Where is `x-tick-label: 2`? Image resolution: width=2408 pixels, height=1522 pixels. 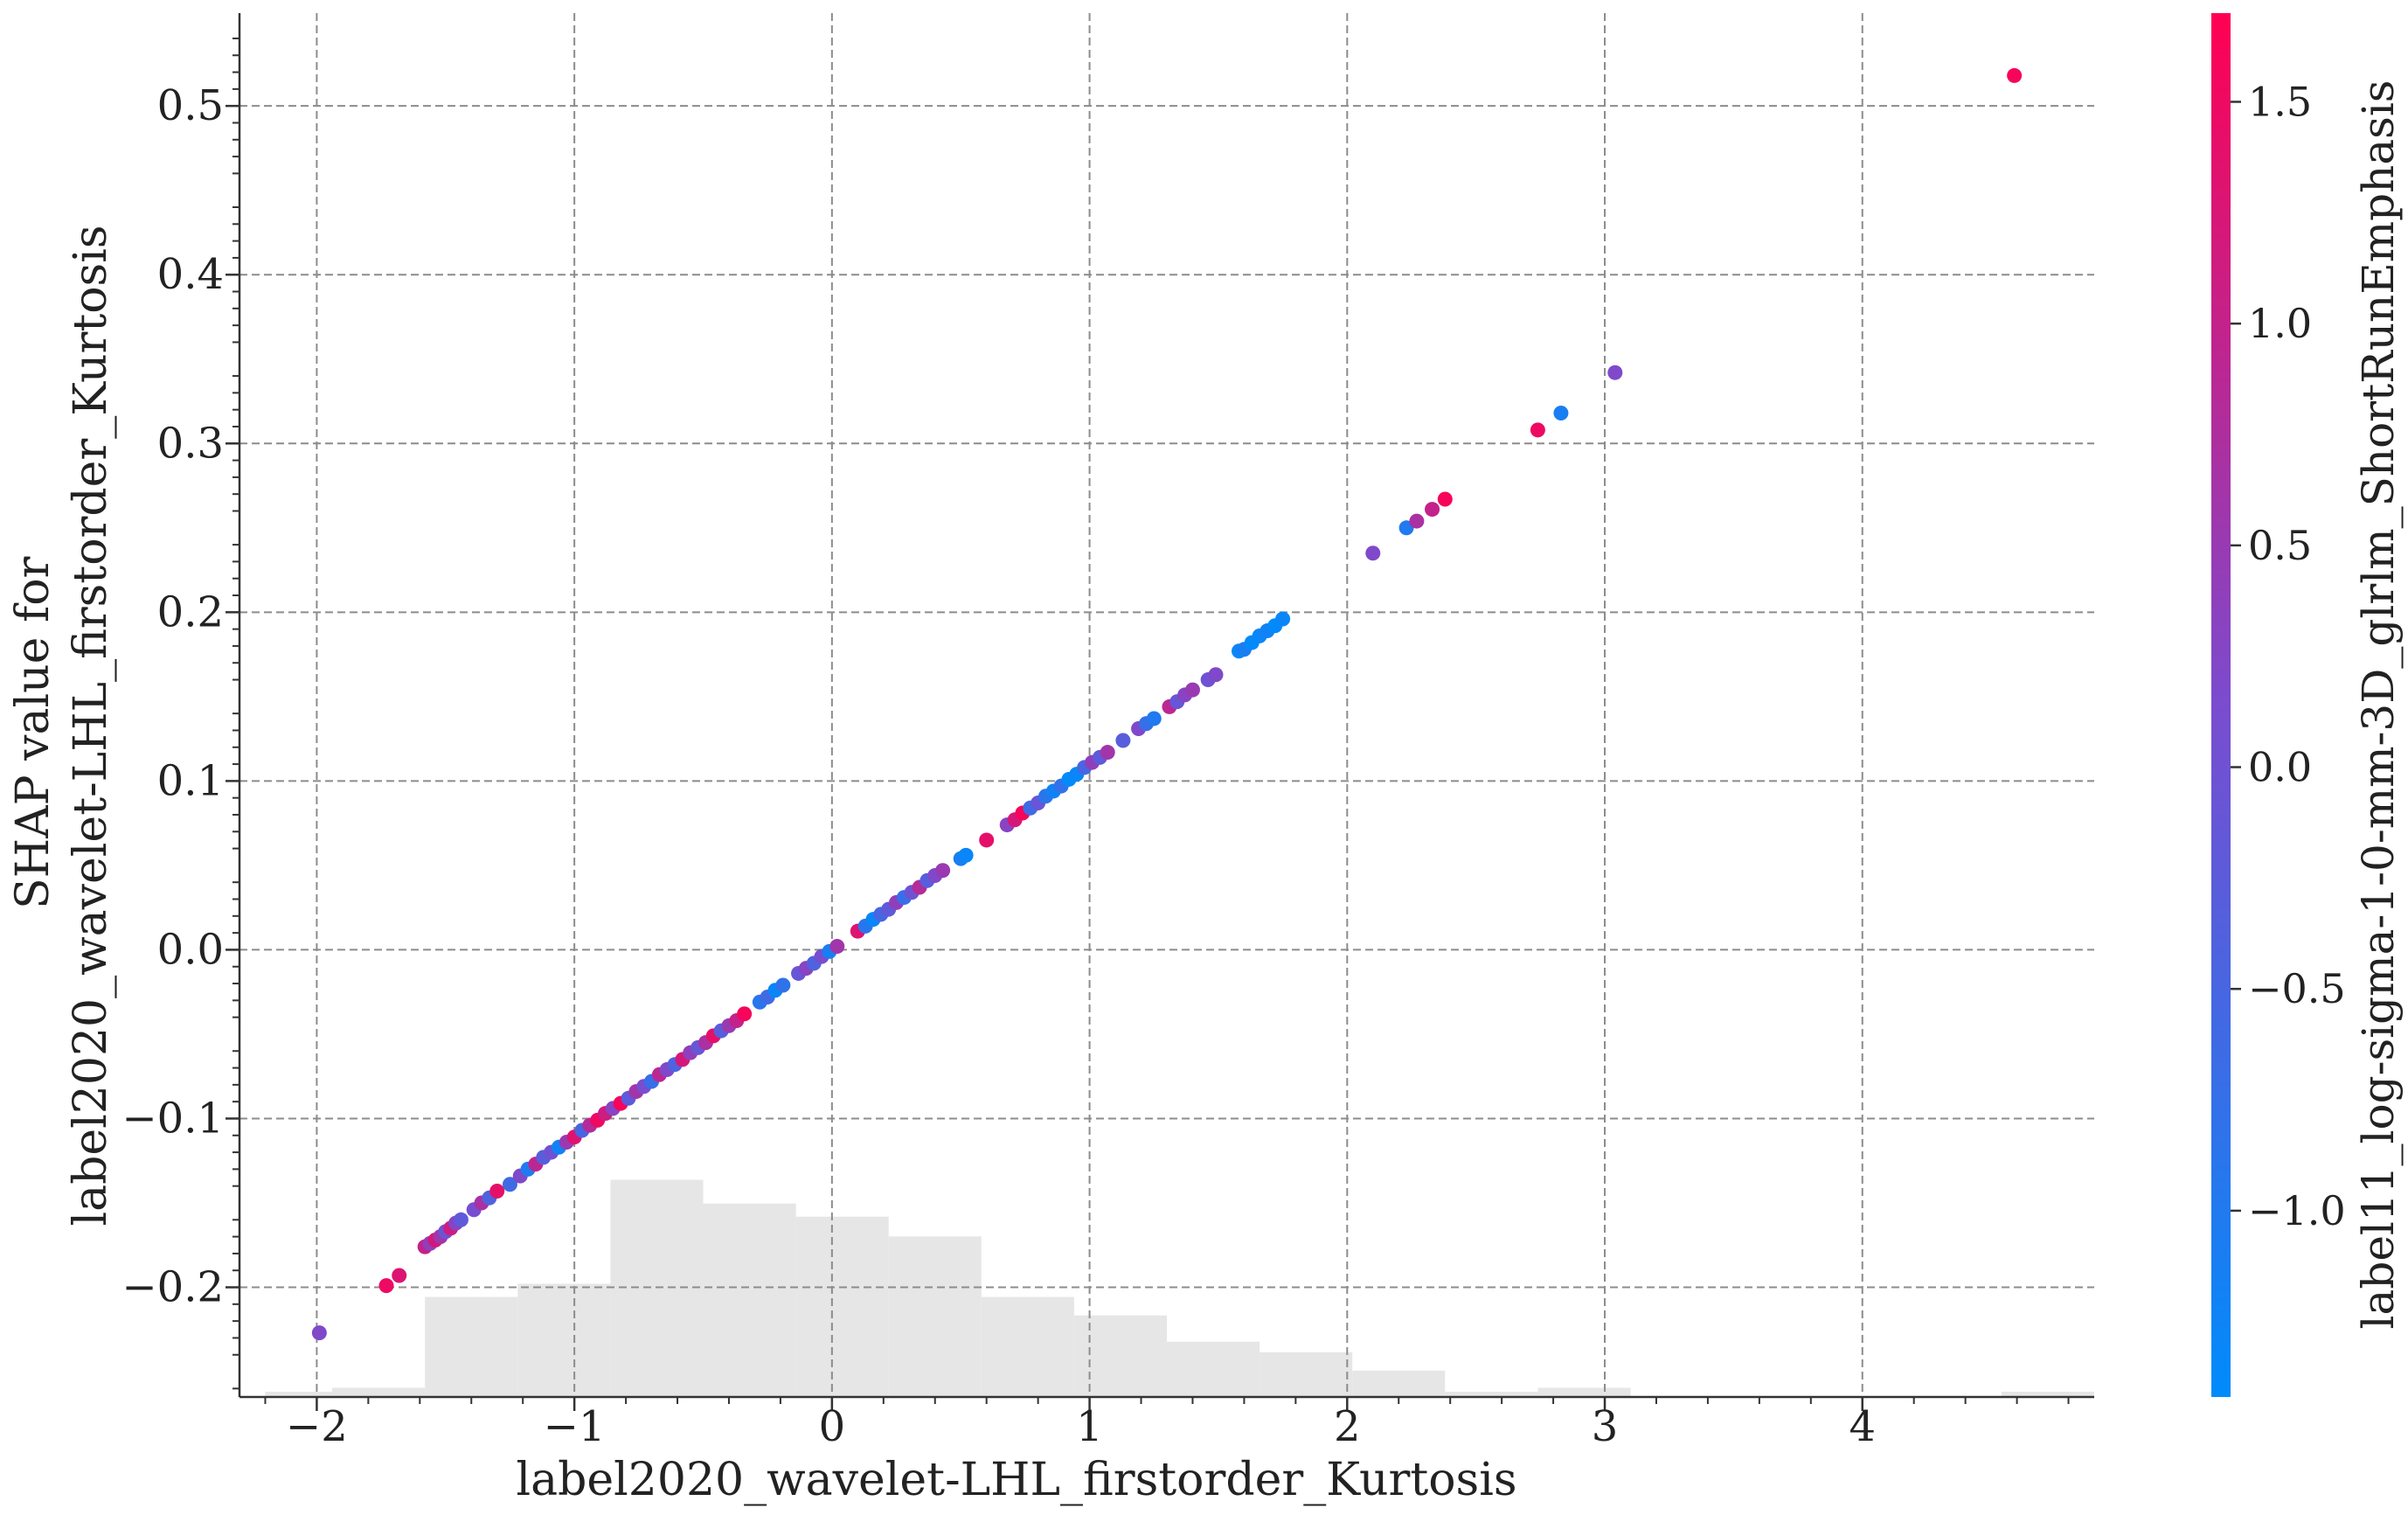
x-tick-label: 2 is located at coordinates (1348, 1426).